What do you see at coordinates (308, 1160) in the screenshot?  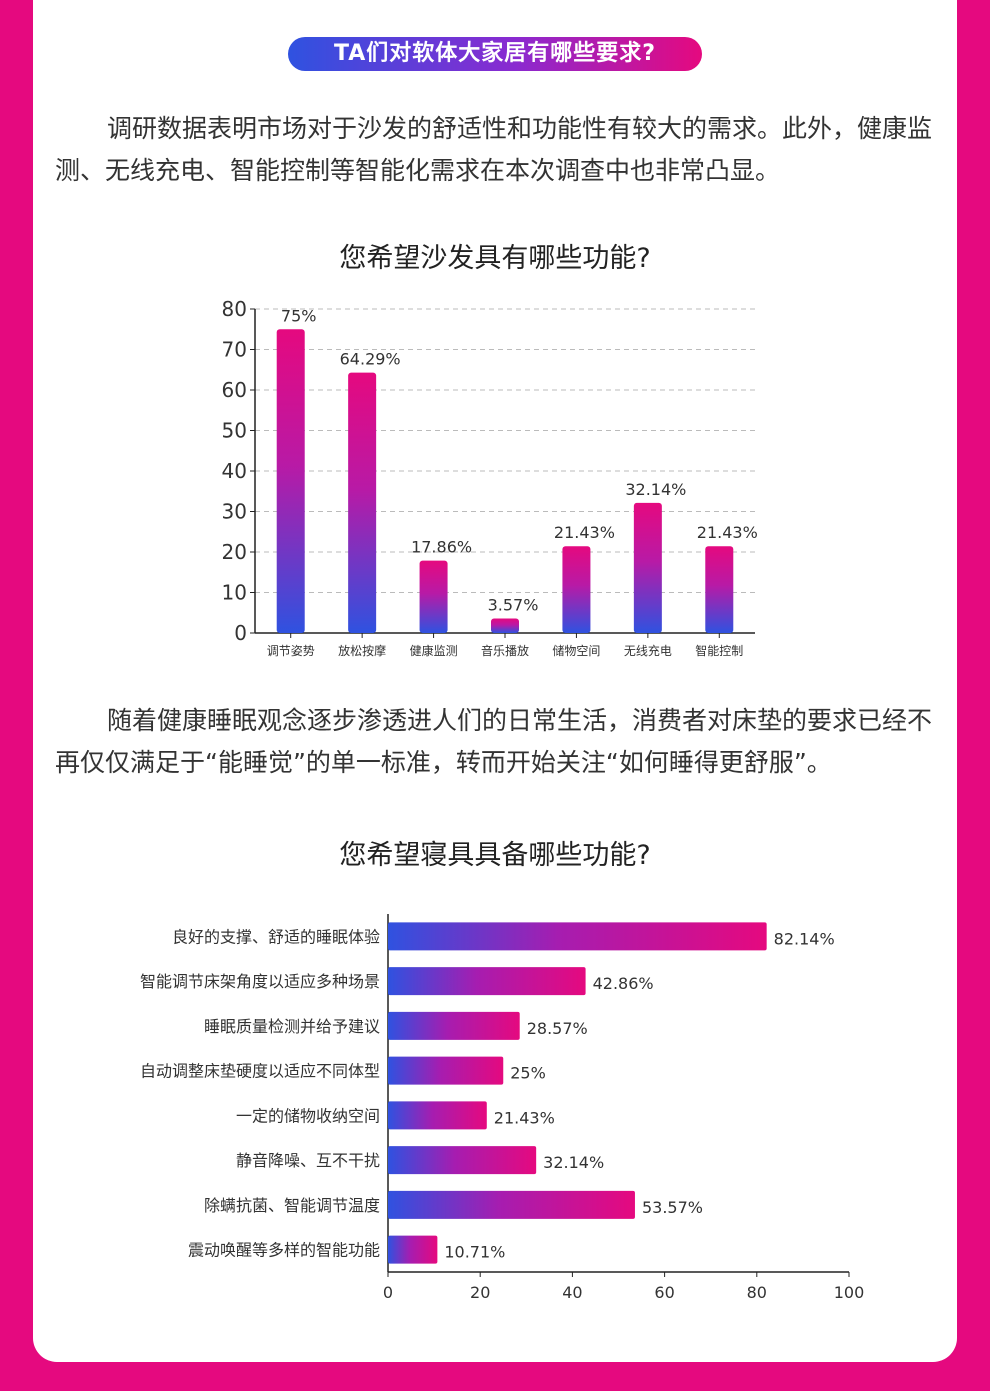 I see `category-label: 静音降噪、互不干扰` at bounding box center [308, 1160].